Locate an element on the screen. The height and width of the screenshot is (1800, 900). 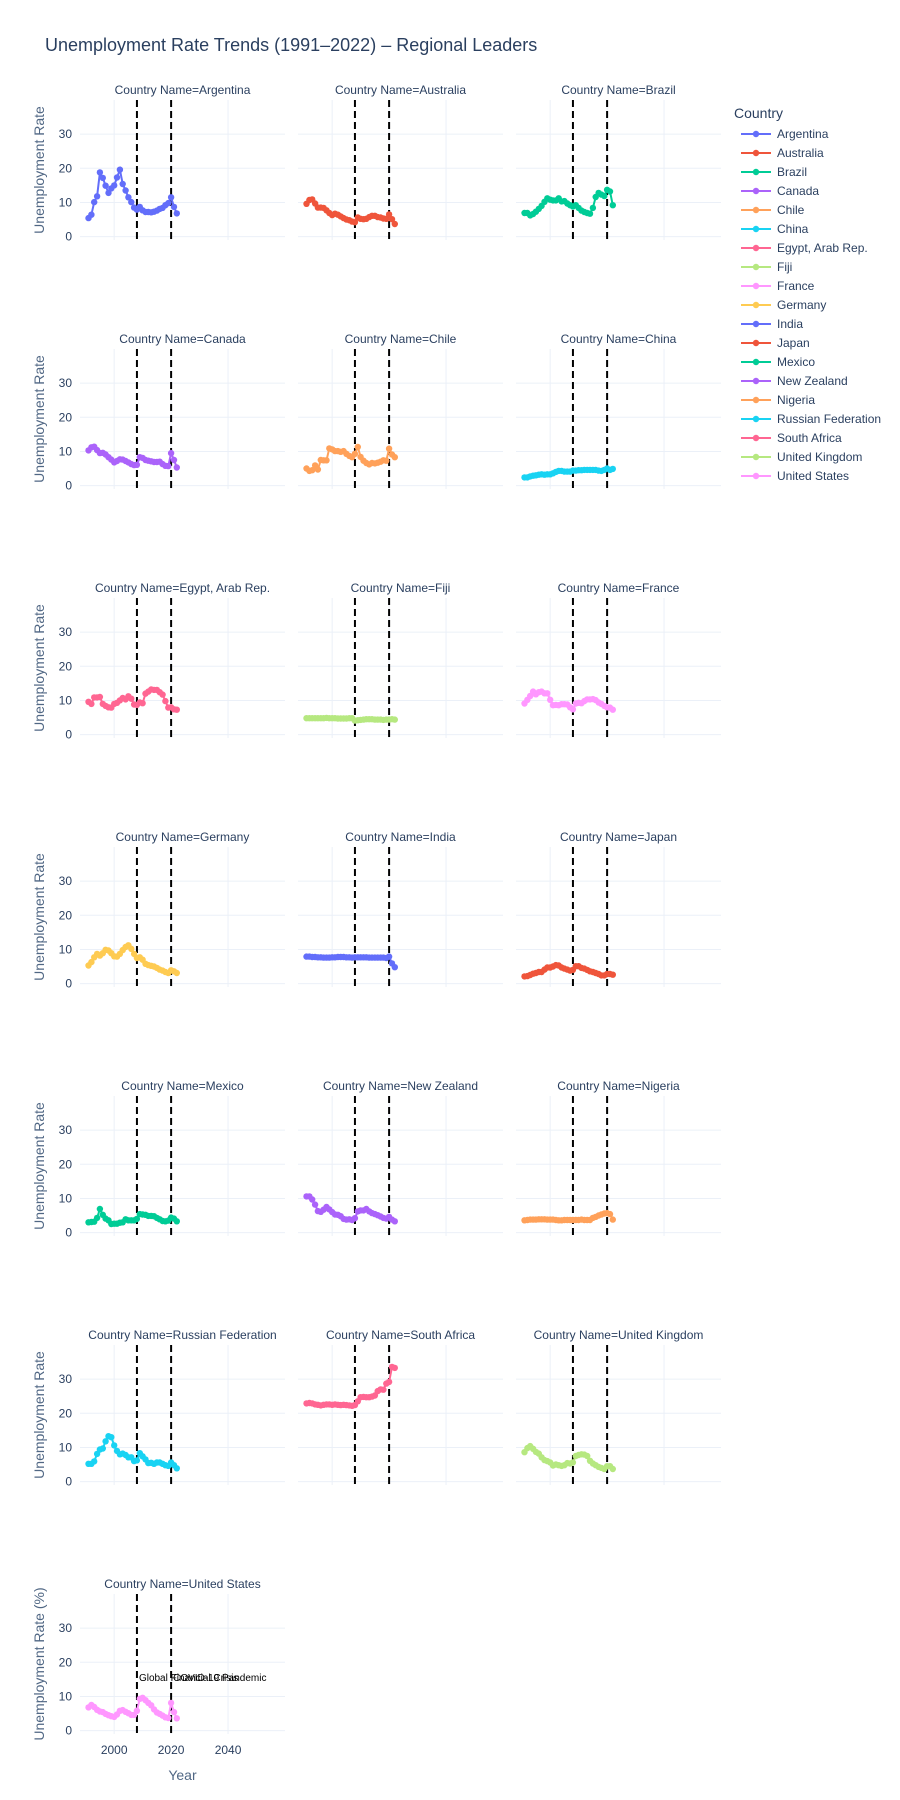
legend-item: Russian Federation is located at coordinates (811, 419).